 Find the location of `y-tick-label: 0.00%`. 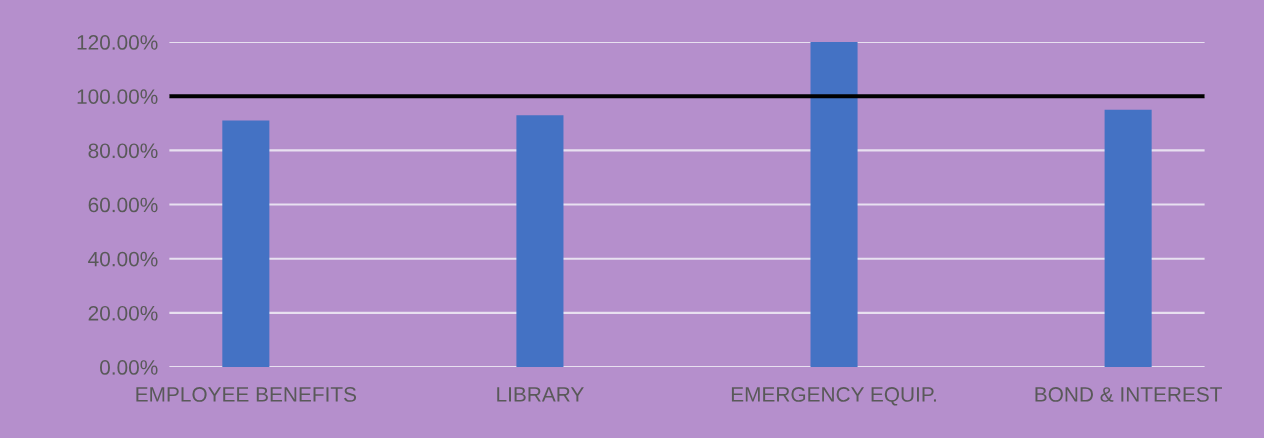

y-tick-label: 0.00% is located at coordinates (129, 367).